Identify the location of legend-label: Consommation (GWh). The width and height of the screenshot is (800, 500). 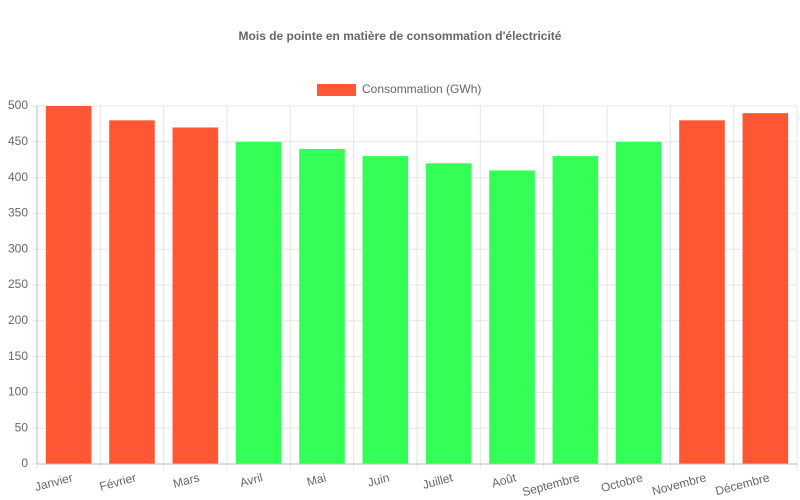
(421, 89).